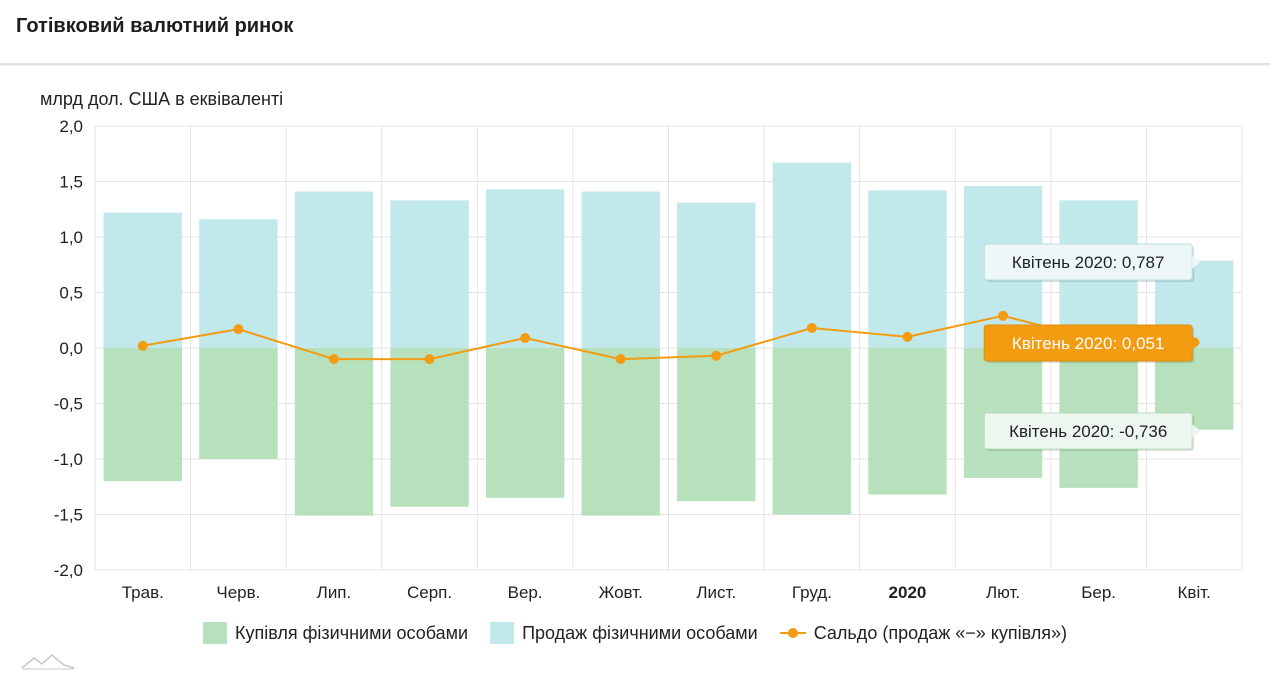  I want to click on x-tick-label: Вер., so click(525, 592).